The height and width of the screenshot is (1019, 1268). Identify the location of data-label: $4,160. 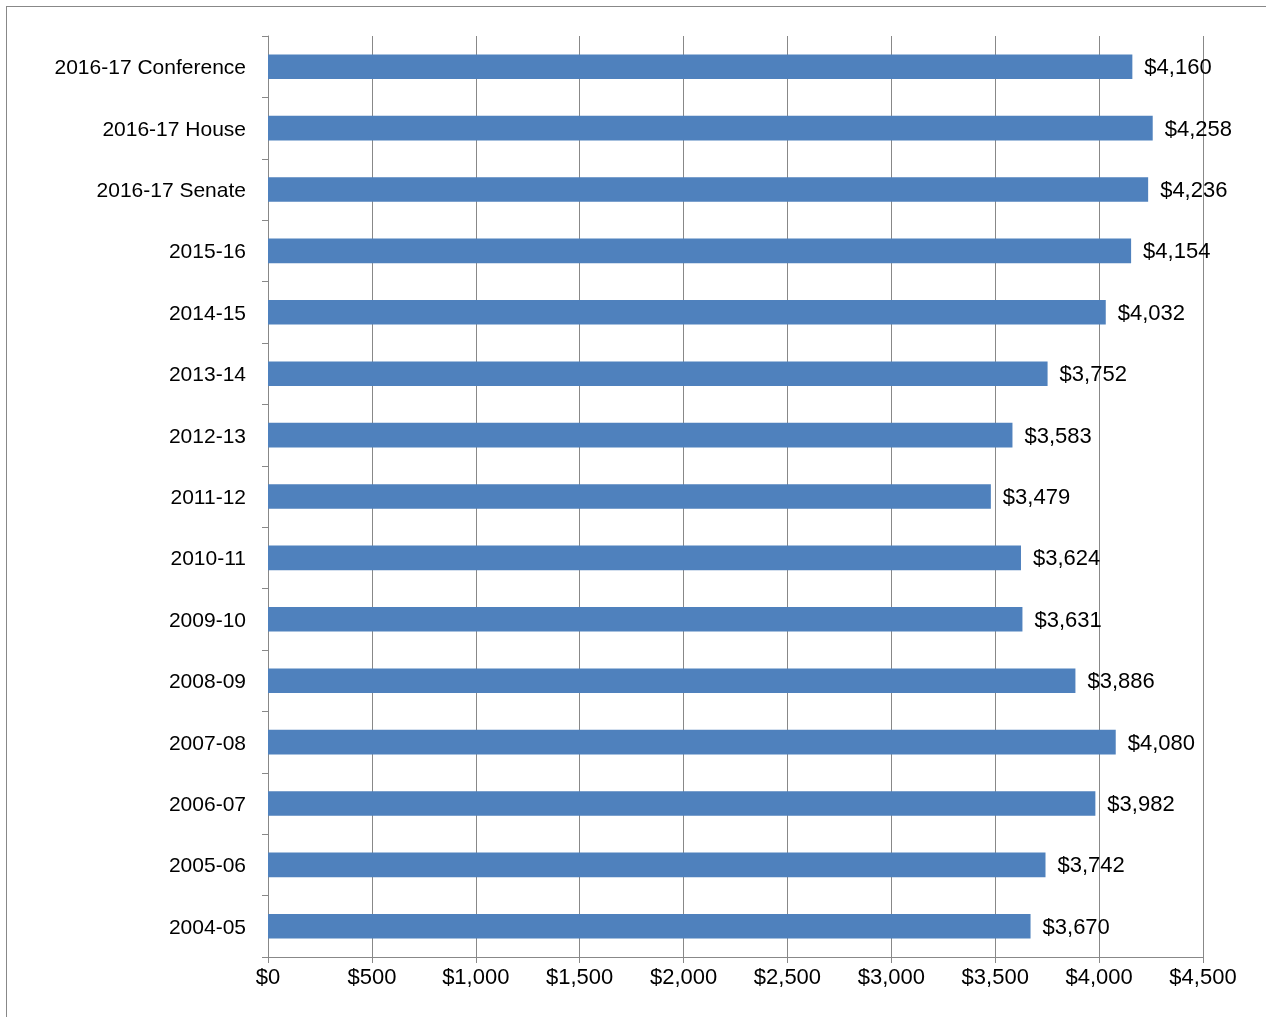
(1178, 67).